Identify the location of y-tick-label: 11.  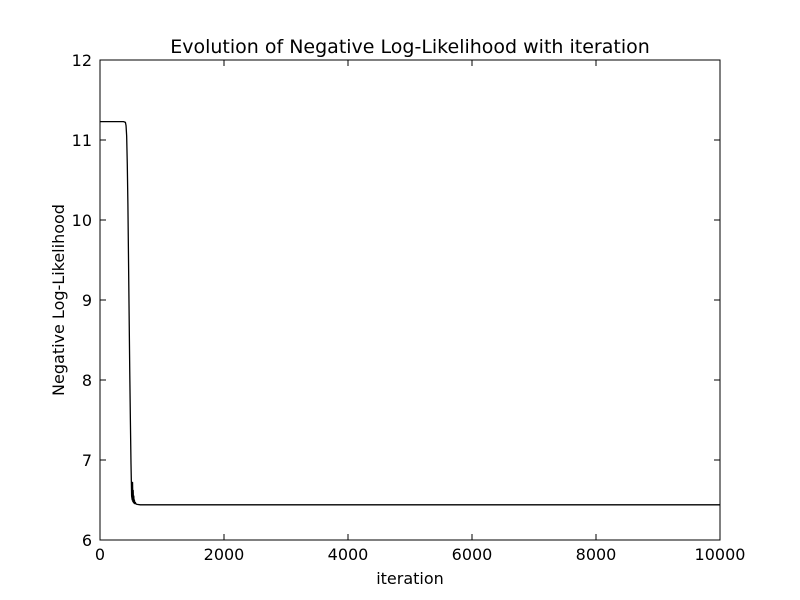
(82, 140).